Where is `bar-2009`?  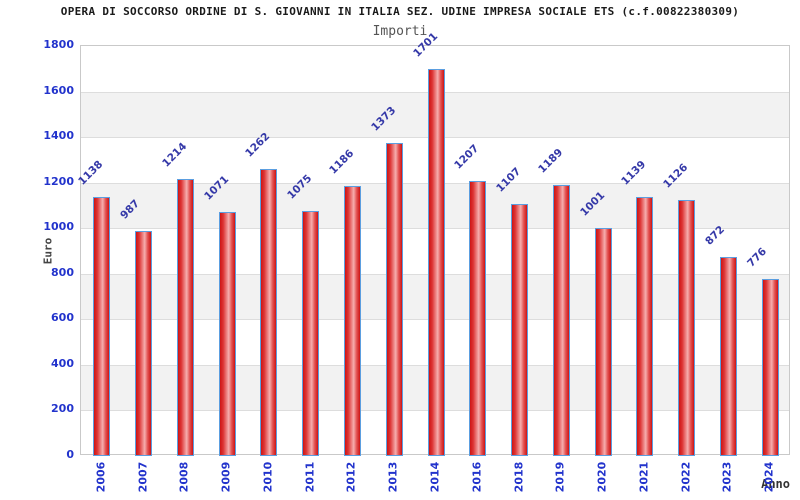 bar-2009 is located at coordinates (227, 334).